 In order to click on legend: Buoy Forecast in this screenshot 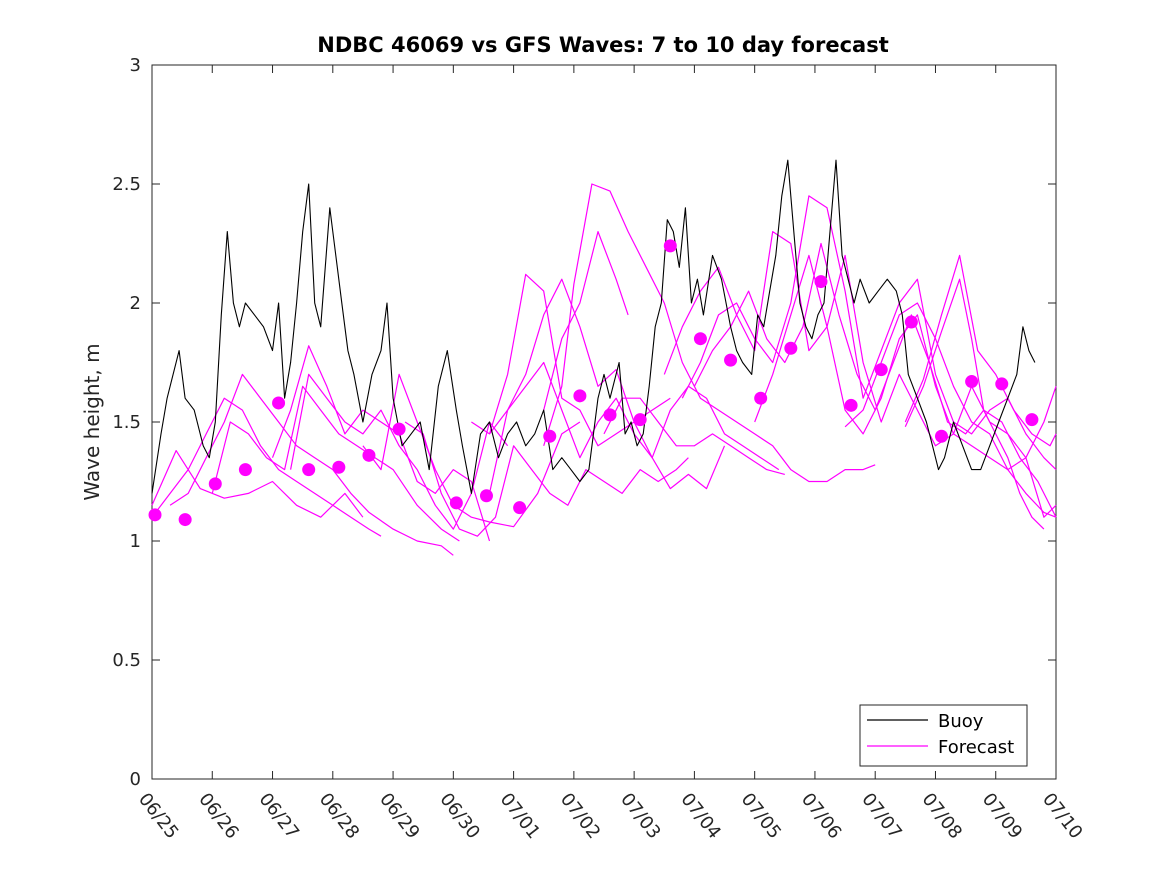, I will do `click(943, 735)`.